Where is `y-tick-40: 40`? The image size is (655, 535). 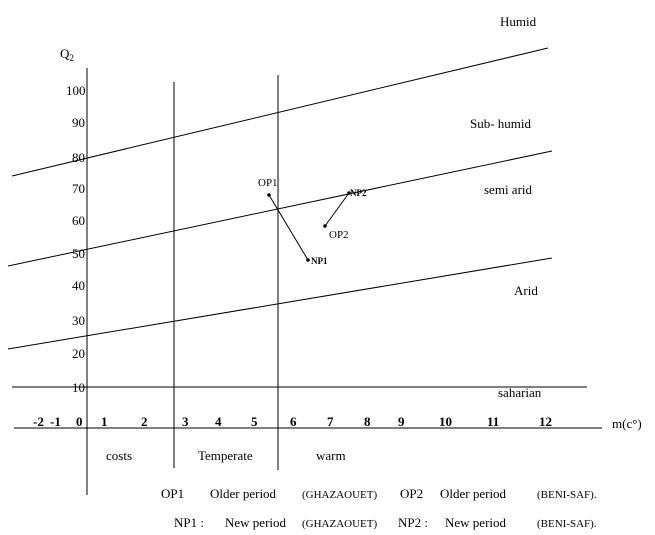 y-tick-40: 40 is located at coordinates (78, 285).